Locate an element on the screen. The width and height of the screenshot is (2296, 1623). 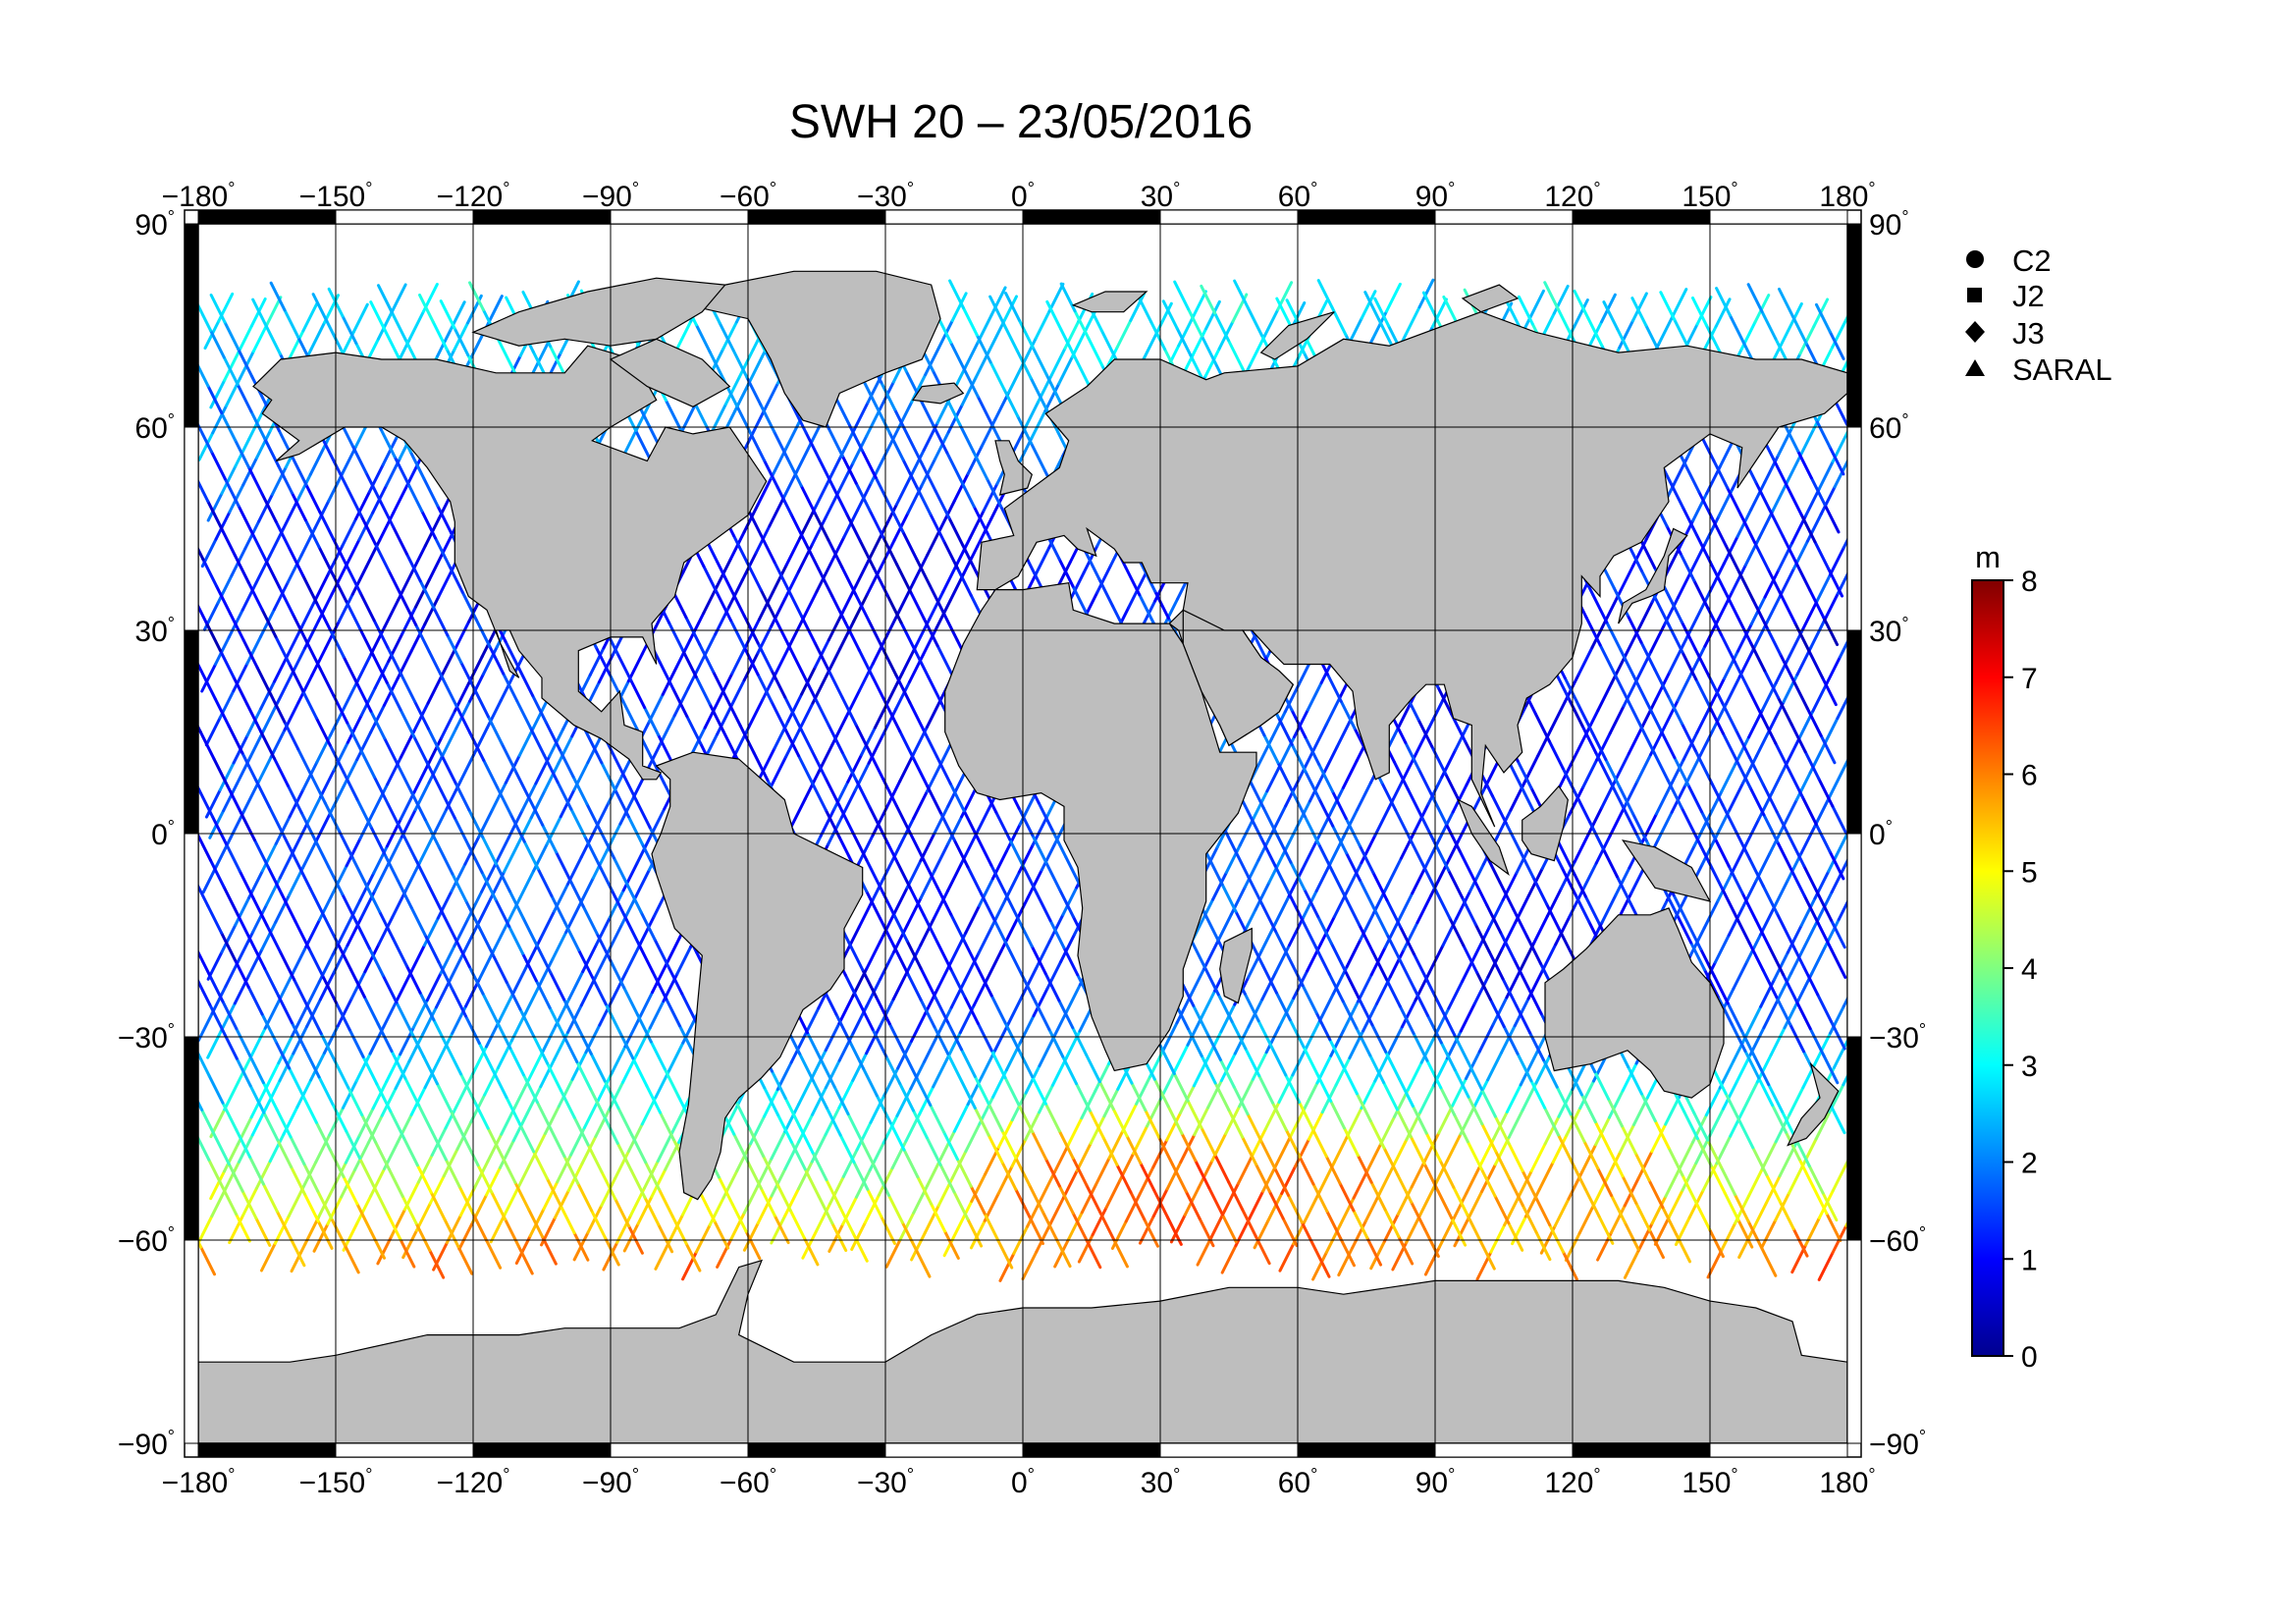
longitude-tick-label: −150° is located at coordinates (336, 196).